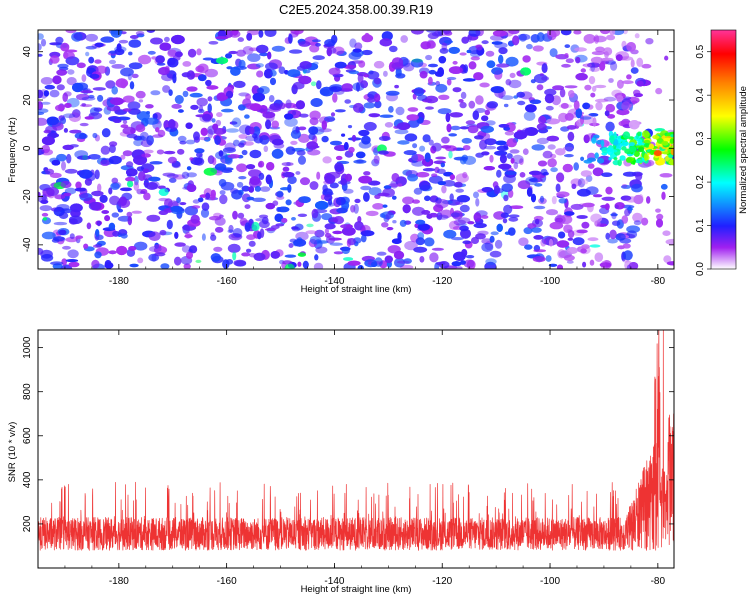  Describe the element at coordinates (27, 244) in the screenshot. I see `y-tick-label: -40` at that location.